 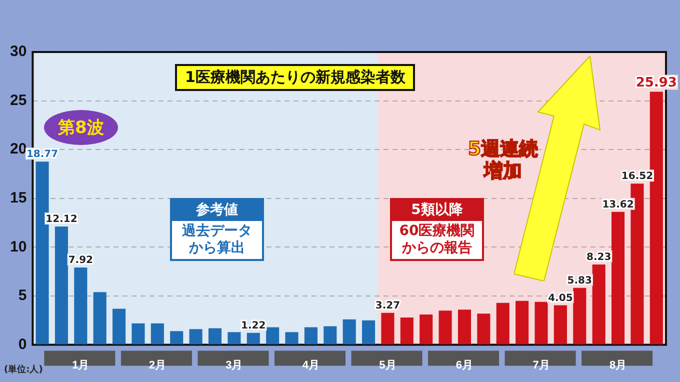 I want to click on x-tick-label: 4月, so click(x=311, y=365).